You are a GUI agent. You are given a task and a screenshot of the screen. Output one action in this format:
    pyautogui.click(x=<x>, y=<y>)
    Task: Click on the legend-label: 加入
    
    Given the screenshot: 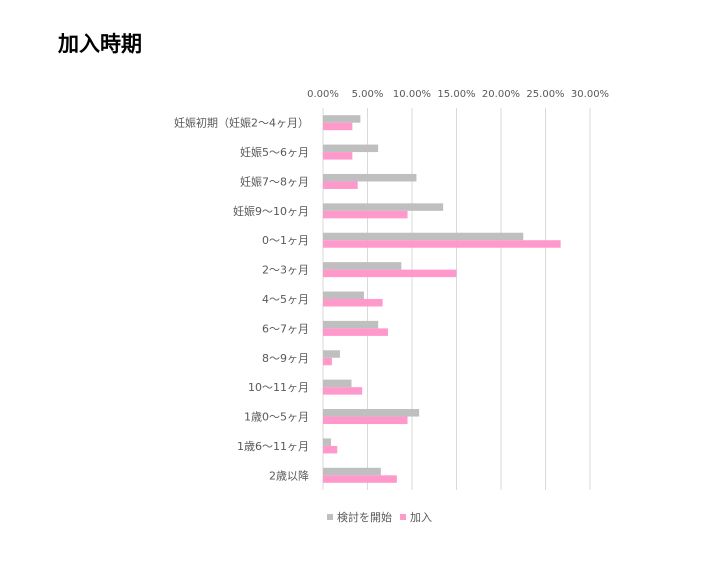 What is the action you would take?
    pyautogui.click(x=421, y=517)
    